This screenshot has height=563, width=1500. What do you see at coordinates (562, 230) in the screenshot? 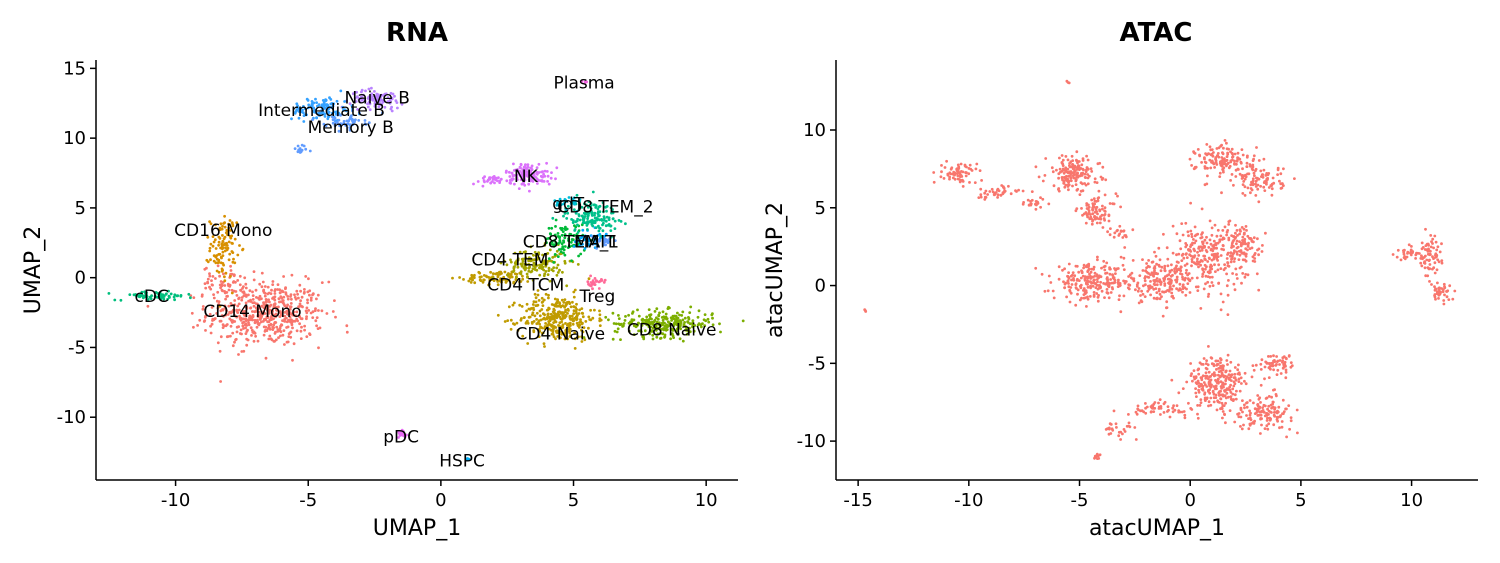
I see `rna-point-cd4-tem` at bounding box center [562, 230].